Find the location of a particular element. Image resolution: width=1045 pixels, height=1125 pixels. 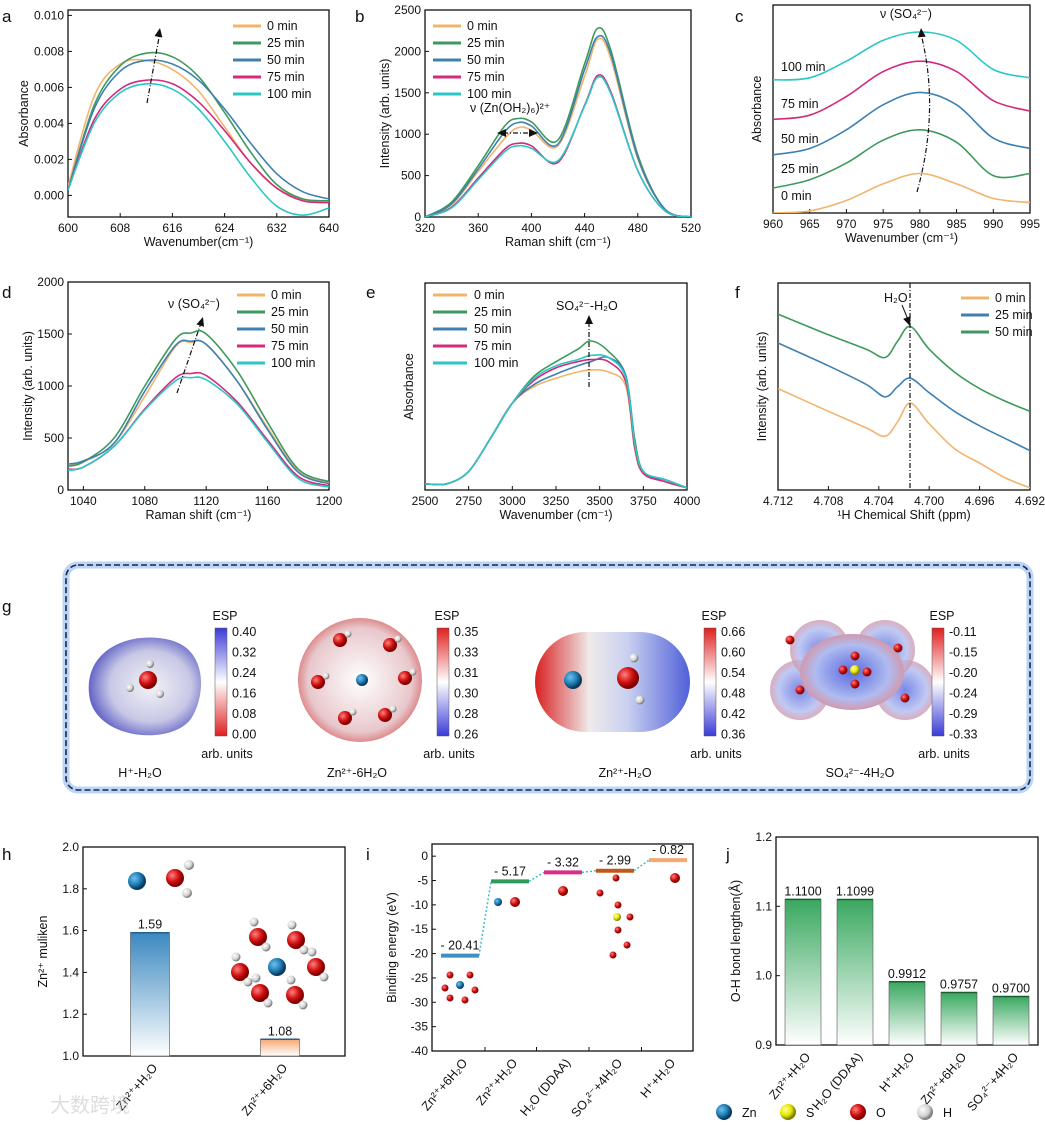

atom-legend-H-icon is located at coordinates (925, 1112).